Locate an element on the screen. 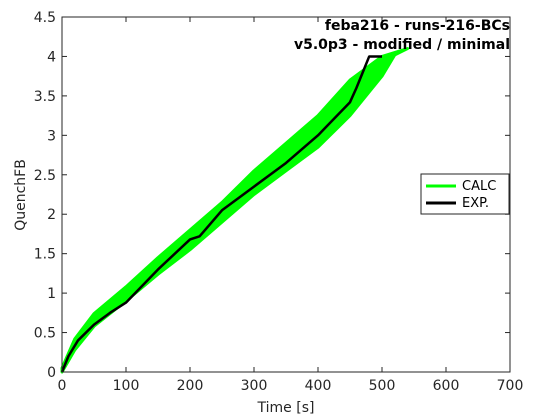  x-tick-label: 600 is located at coordinates (446, 386).